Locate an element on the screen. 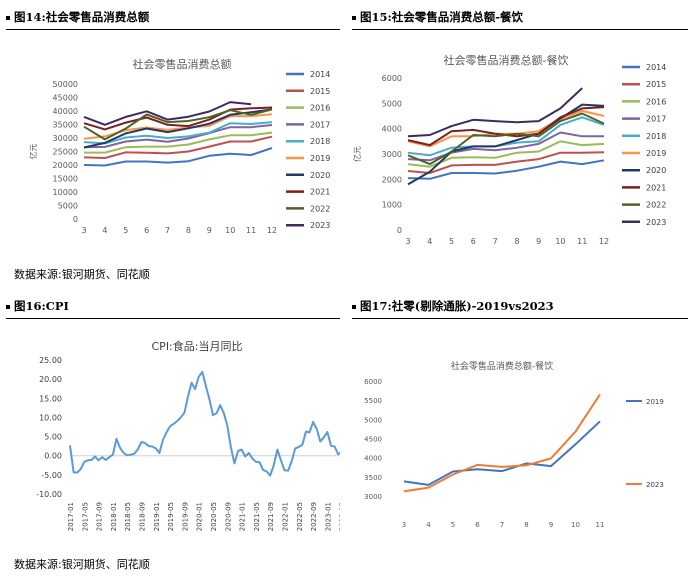 Image resolution: width=695 pixels, height=576 pixels. x-tick-label: 2018-05 is located at coordinates (128, 516).